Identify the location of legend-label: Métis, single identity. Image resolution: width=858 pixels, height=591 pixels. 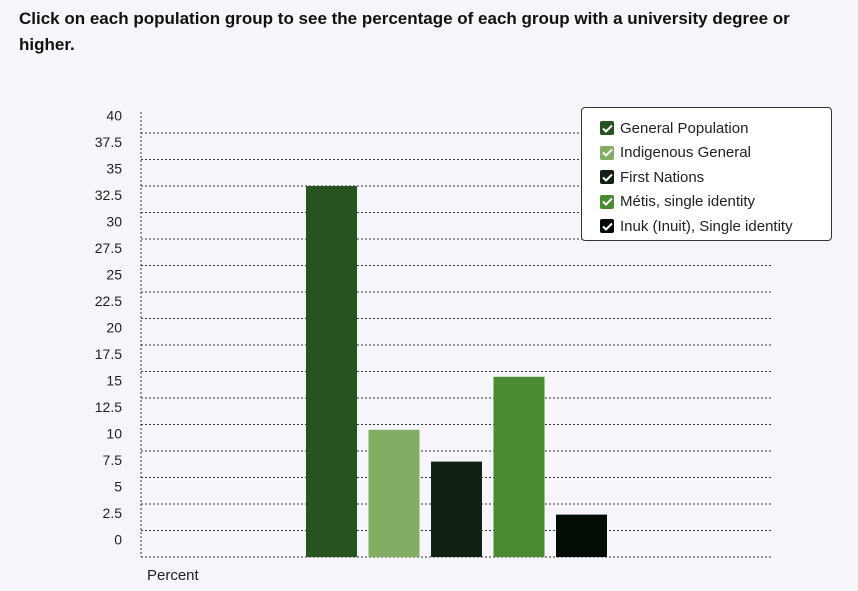
(688, 202).